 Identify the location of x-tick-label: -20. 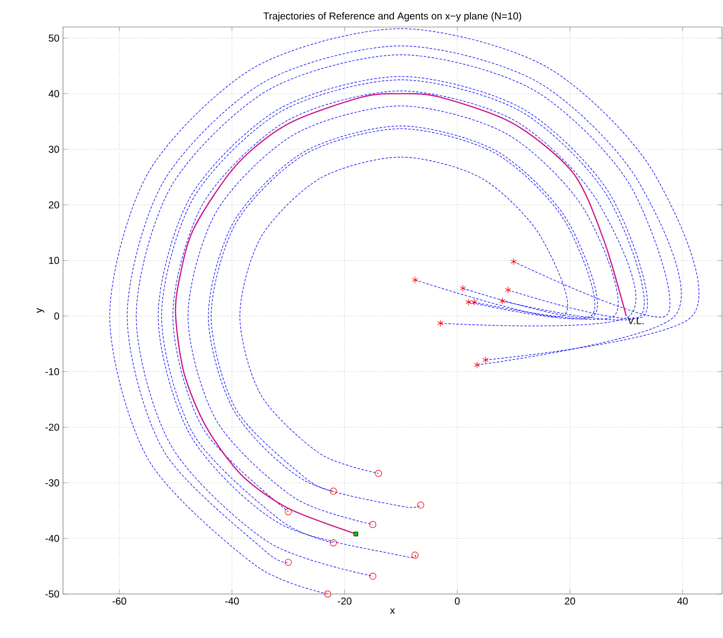
(345, 601).